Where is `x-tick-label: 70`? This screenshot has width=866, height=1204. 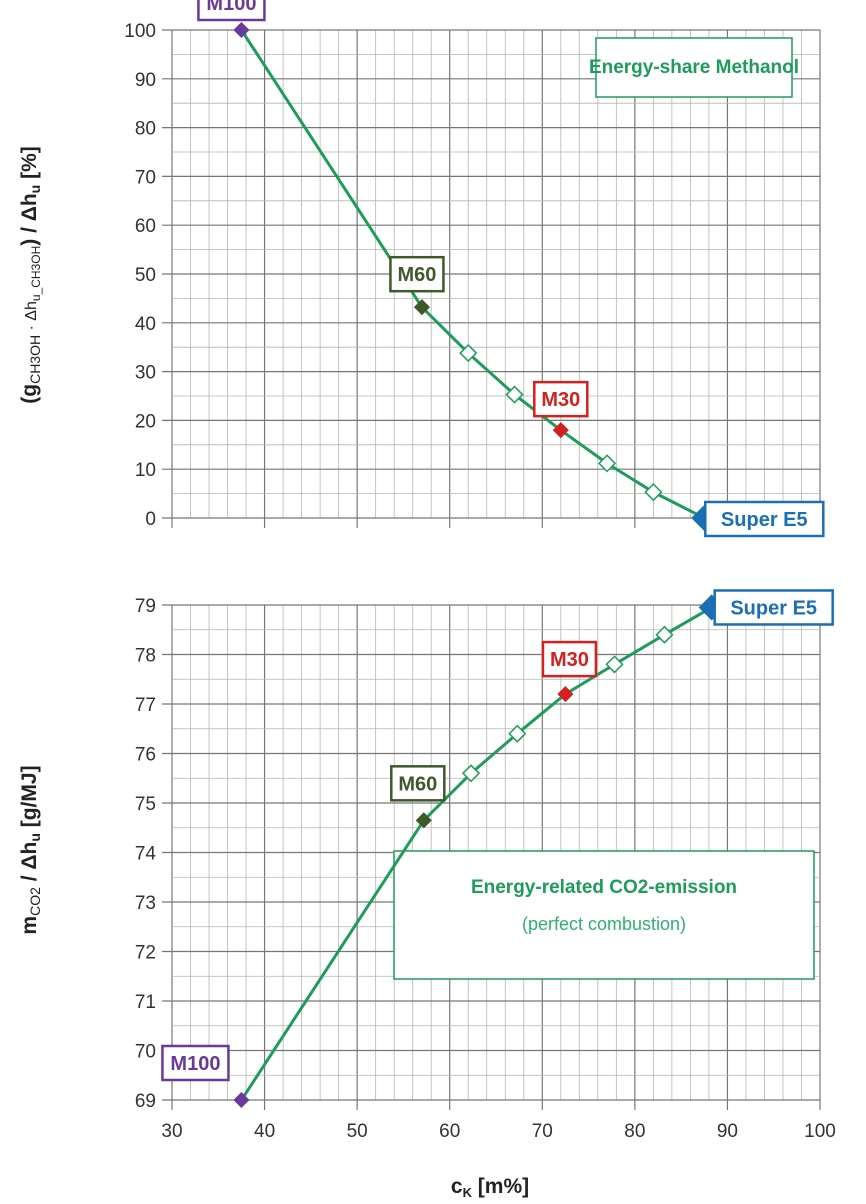
x-tick-label: 70 is located at coordinates (542, 1131).